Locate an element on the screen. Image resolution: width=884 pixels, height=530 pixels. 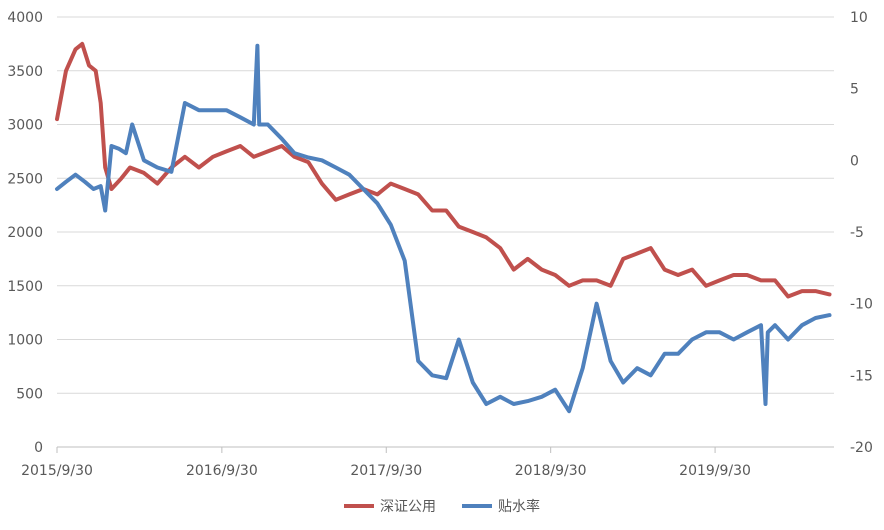
legend: 深证公用 贴水率 is located at coordinates (442, 506).